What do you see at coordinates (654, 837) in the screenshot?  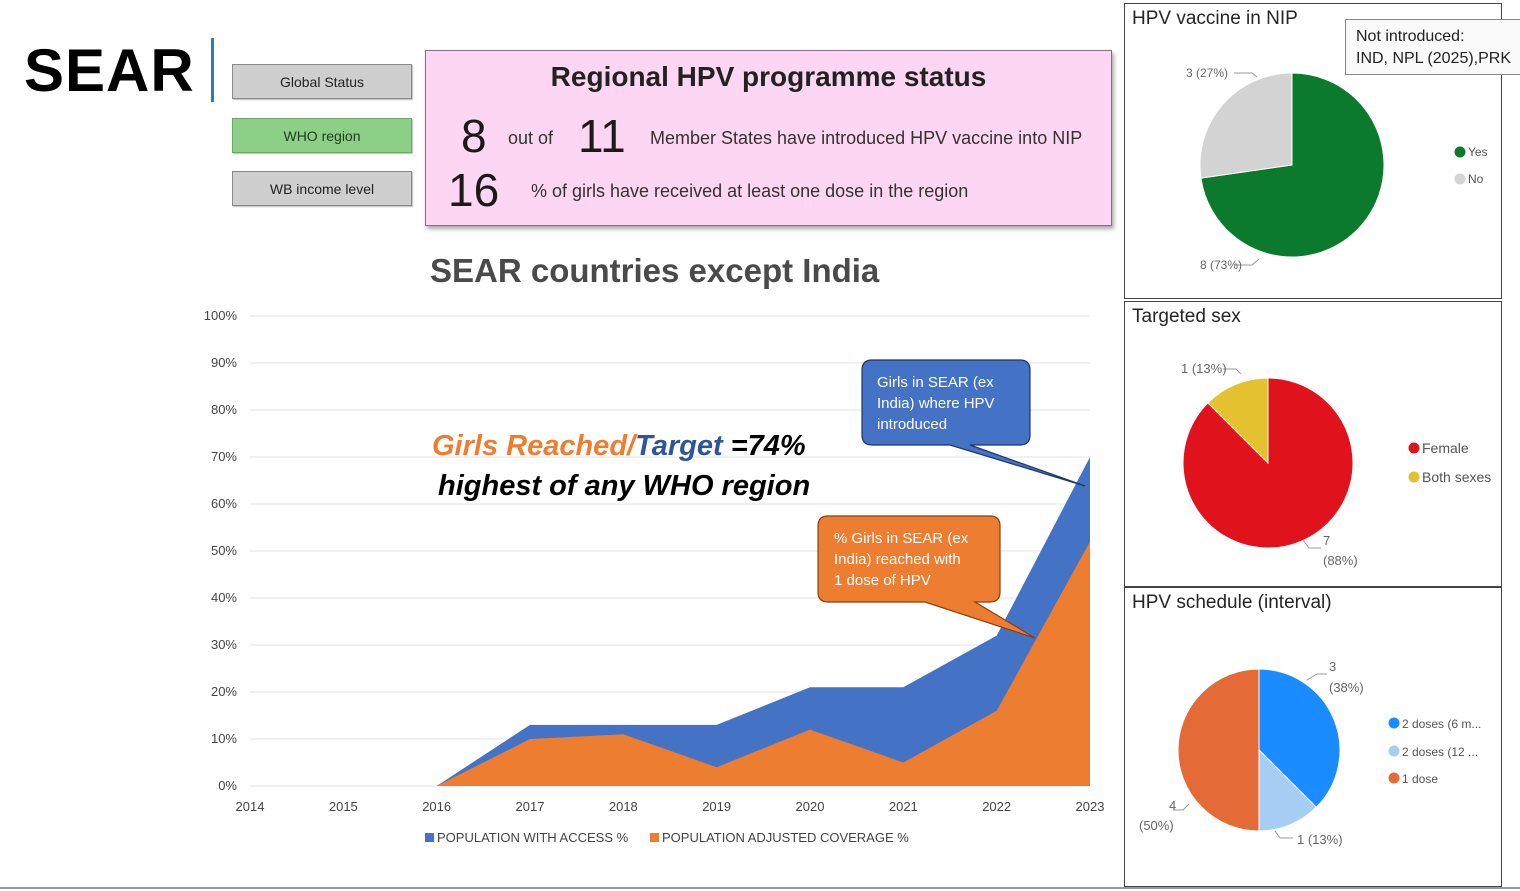 I see `legend-coverage-swatch` at bounding box center [654, 837].